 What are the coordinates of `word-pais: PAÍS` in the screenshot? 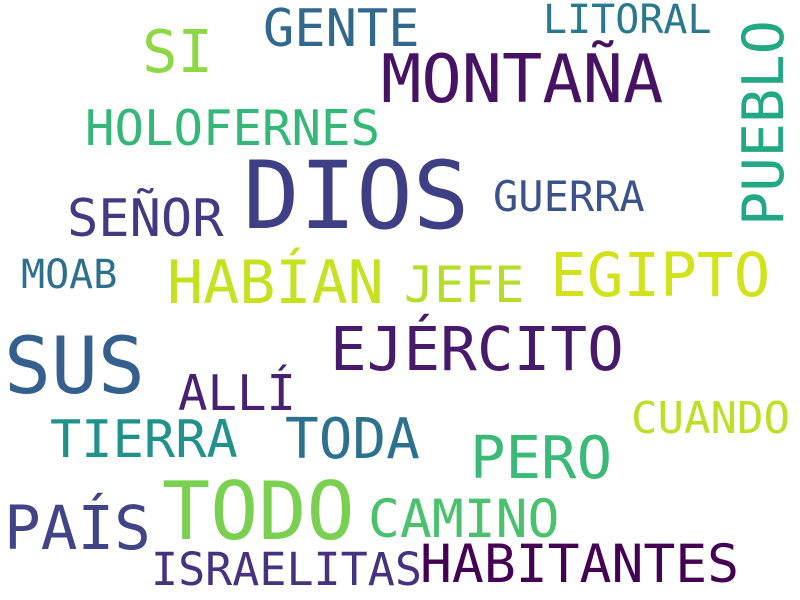 It's located at (77, 528).